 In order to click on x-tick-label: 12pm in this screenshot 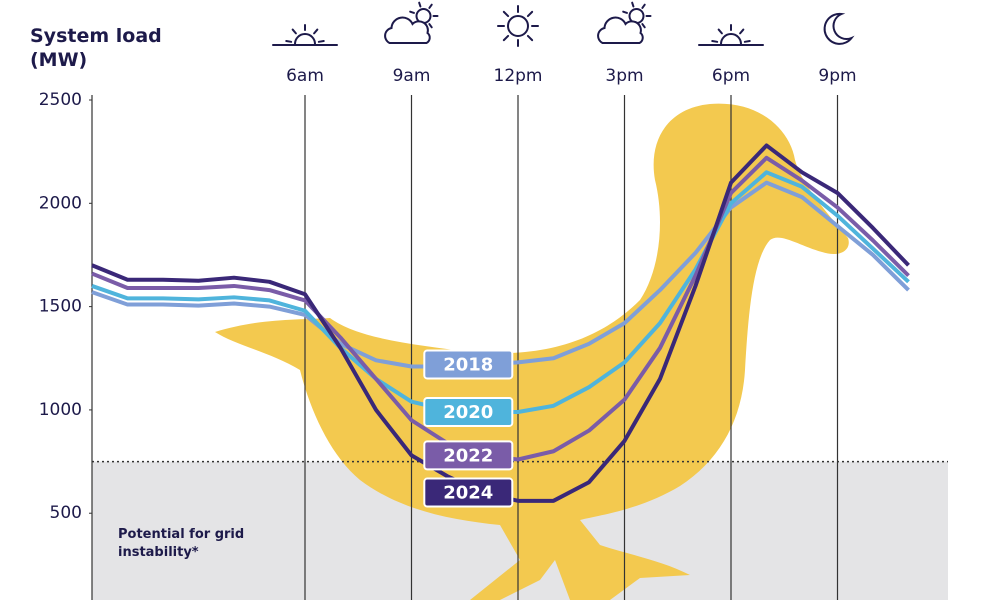, I will do `click(518, 76)`.